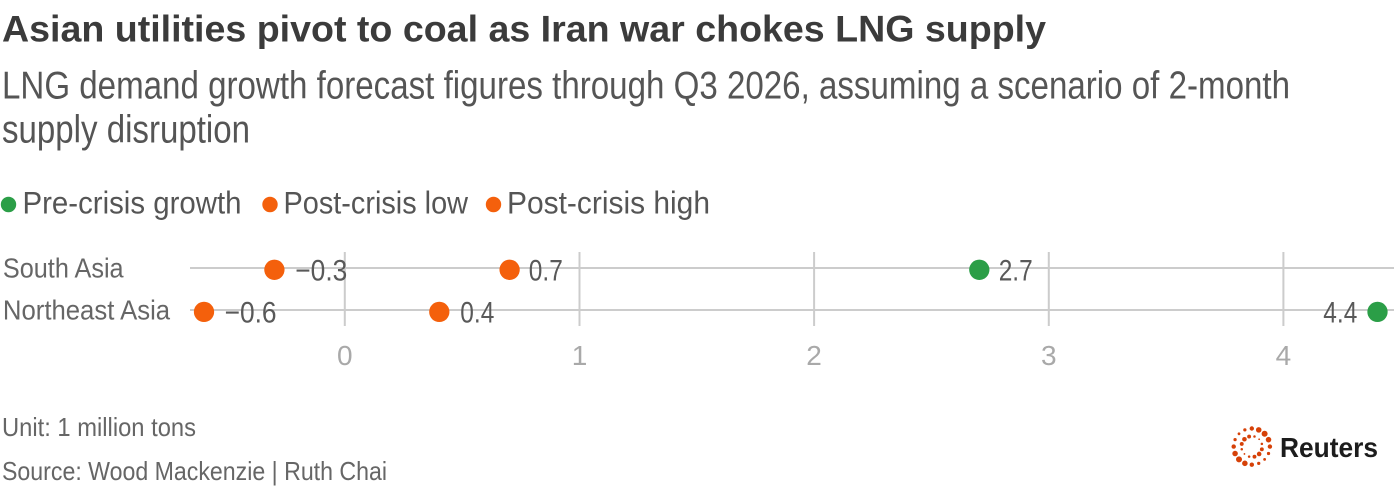 This screenshot has height=486, width=1394. I want to click on svg-text: Unit: 1 million tons, so click(99, 427).